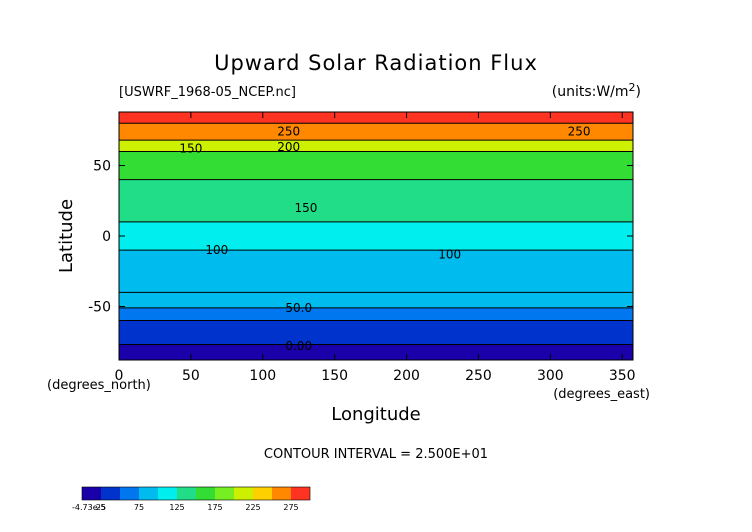 Image resolution: width=752 pixels, height=532 pixels. What do you see at coordinates (406, 376) in the screenshot?
I see `x-tick-label-4: 200` at bounding box center [406, 376].